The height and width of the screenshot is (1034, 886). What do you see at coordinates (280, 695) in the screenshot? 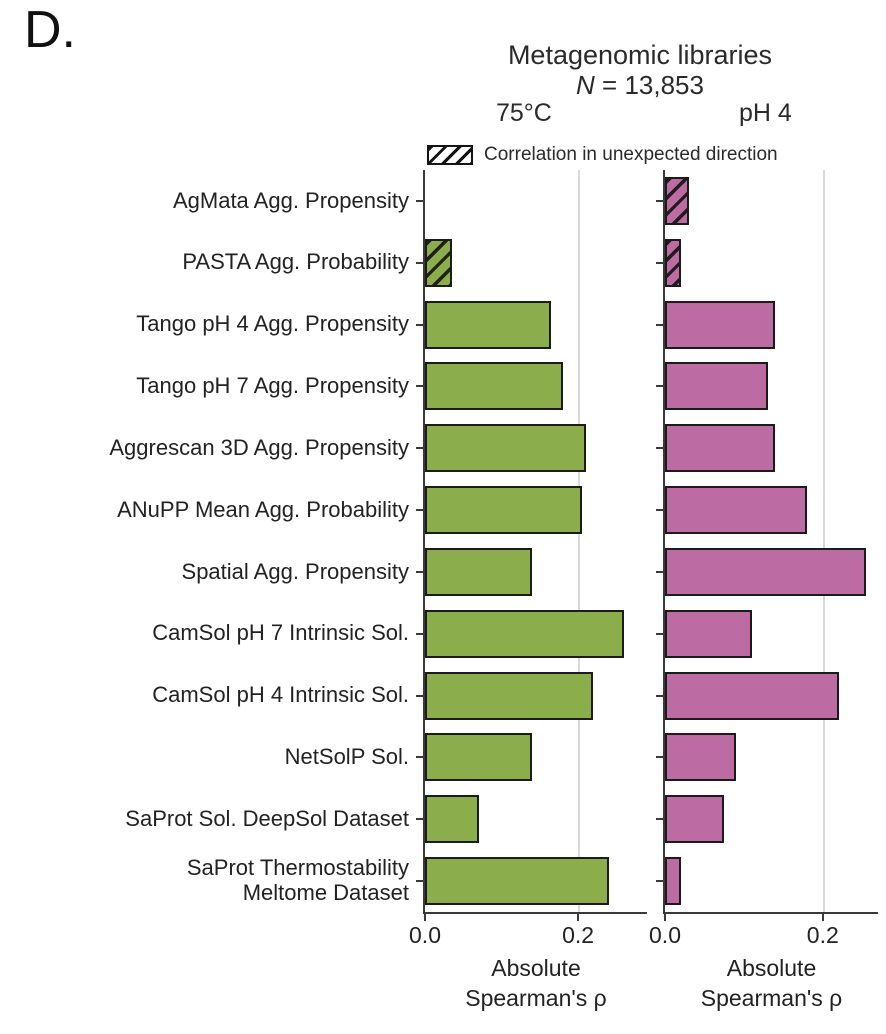
I see `category-label: CamSol pH 4 Intrinsic Sol.` at bounding box center [280, 695].